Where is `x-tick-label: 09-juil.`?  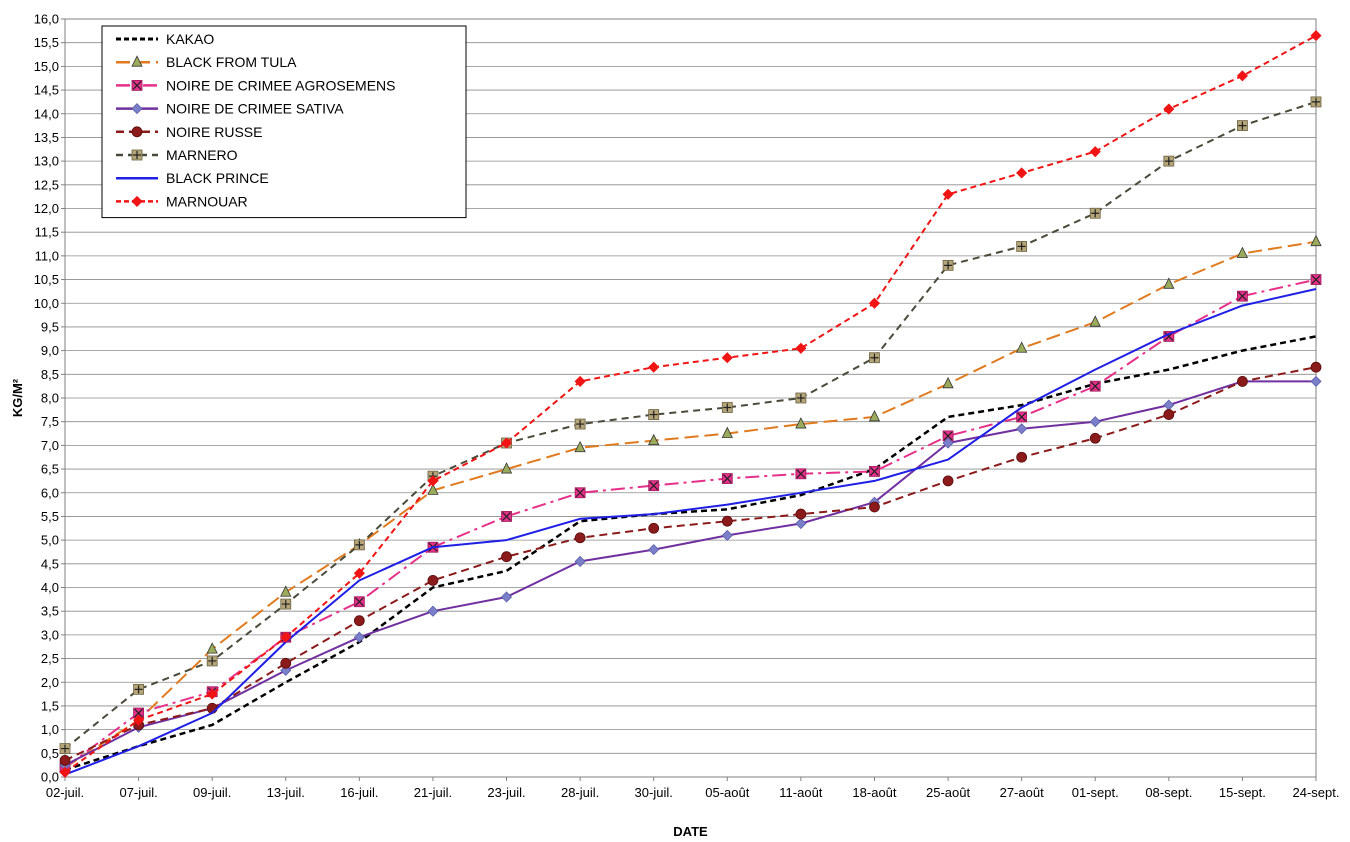 x-tick-label: 09-juil. is located at coordinates (212, 792).